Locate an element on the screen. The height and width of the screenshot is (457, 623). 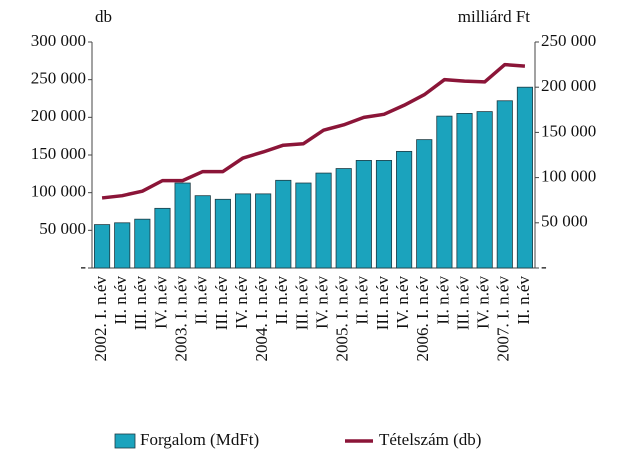
y-tick-label: 150 000 is located at coordinates (58, 153).